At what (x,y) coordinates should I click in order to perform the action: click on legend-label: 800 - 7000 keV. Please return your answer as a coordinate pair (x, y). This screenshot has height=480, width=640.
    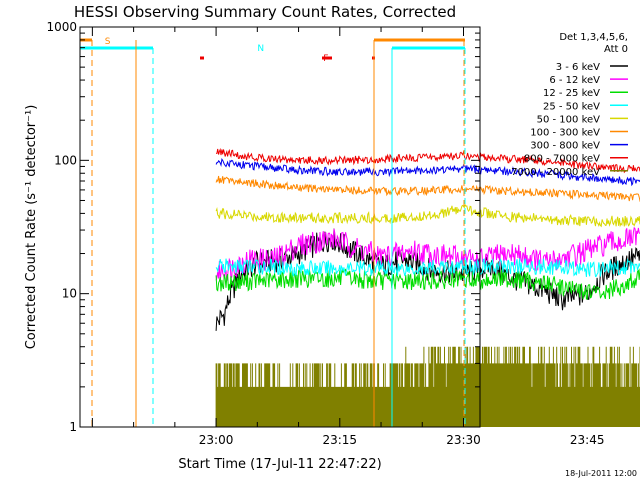
    Looking at the image, I should click on (562, 159).